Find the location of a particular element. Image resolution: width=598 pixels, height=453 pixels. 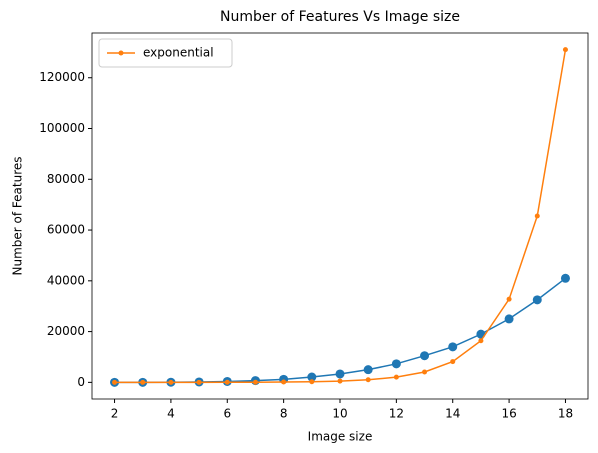

x-tick-label: 12 is located at coordinates (396, 414).